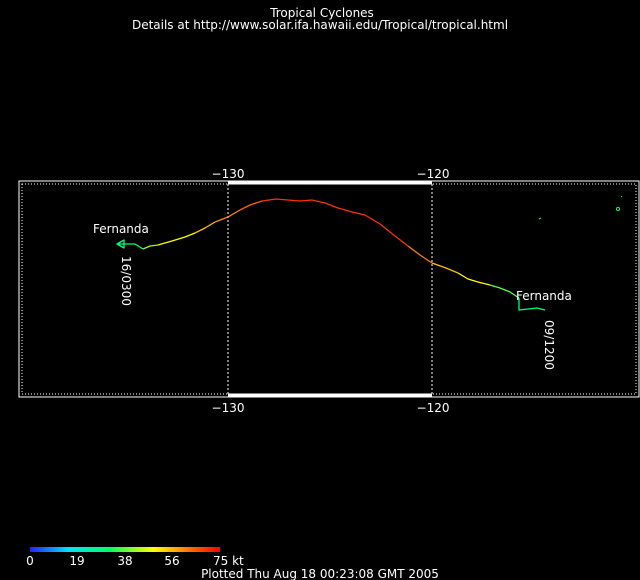 Image resolution: width=640 pixels, height=580 pixels. I want to click on bottom-tick-label-130: −130, so click(228, 408).